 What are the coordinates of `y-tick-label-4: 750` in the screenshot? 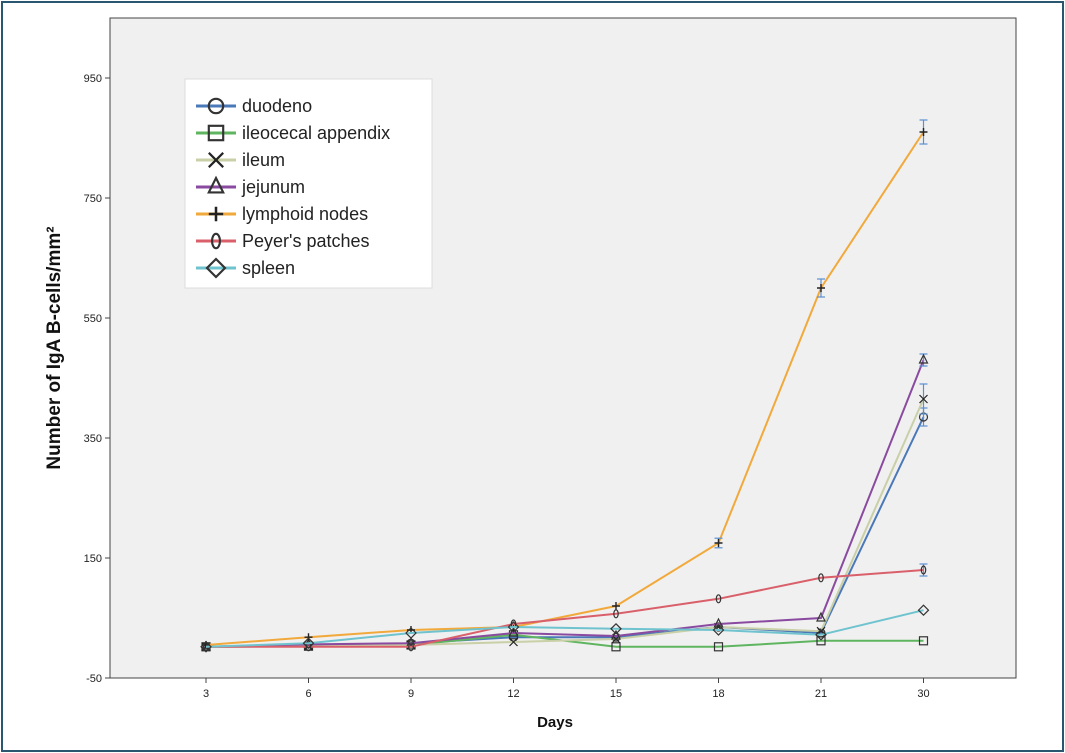 It's located at (93, 199).